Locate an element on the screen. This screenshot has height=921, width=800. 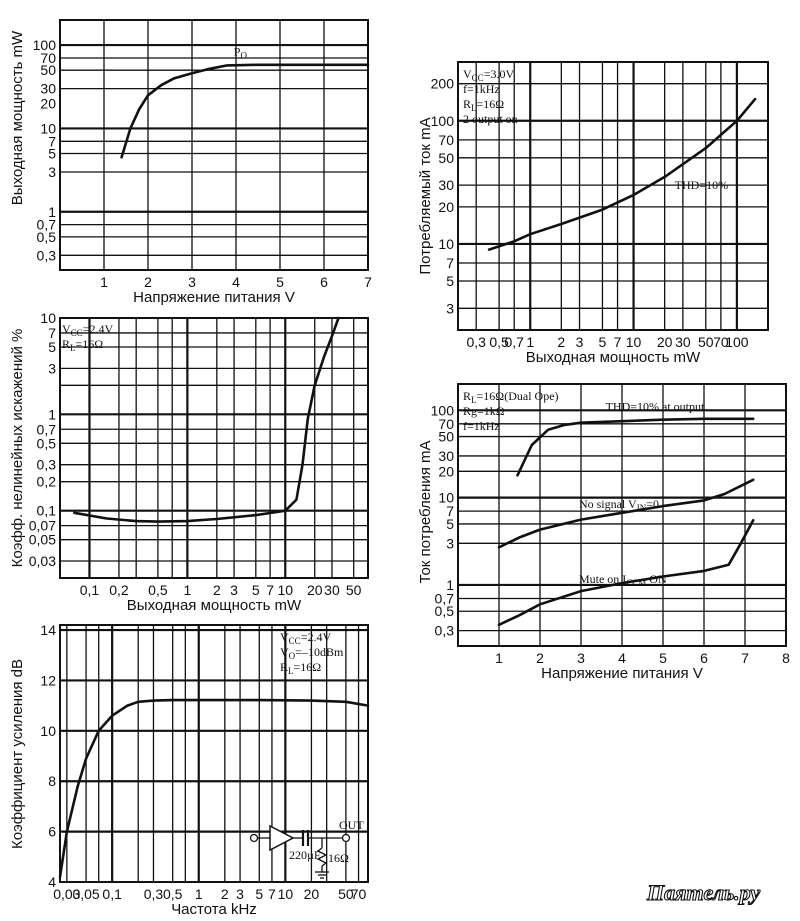
x-tick-label: 100 is located at coordinates (737, 342).